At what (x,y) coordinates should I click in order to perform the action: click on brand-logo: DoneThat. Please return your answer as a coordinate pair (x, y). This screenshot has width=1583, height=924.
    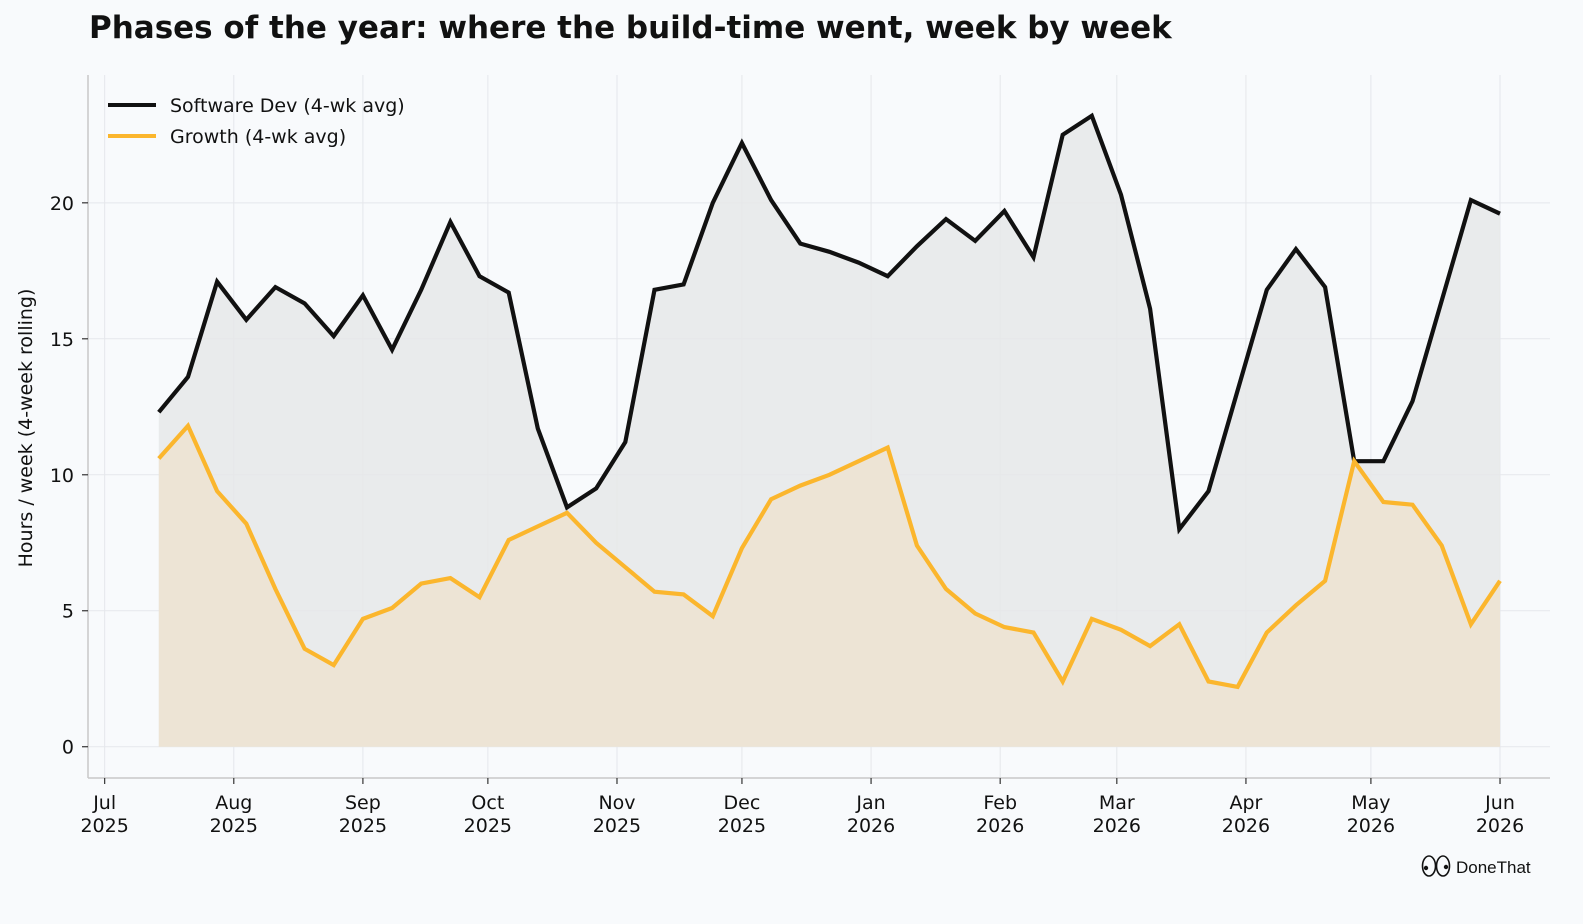
    Looking at the image, I should click on (1475, 868).